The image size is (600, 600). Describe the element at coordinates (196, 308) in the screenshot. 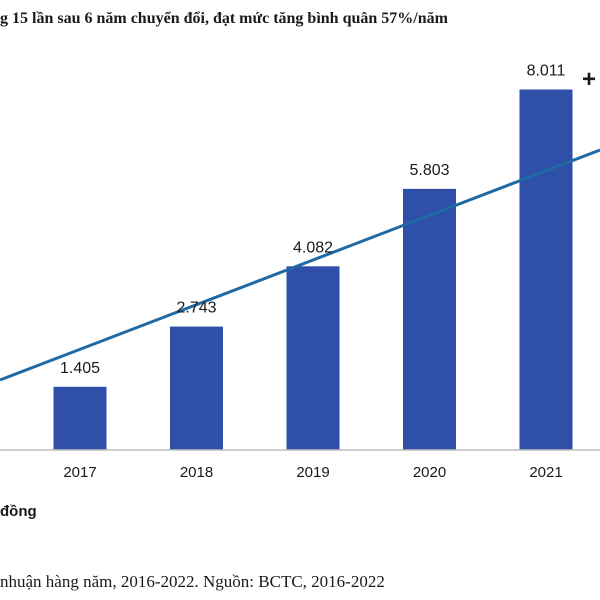

I see `value-label-2018: 2.743` at that location.